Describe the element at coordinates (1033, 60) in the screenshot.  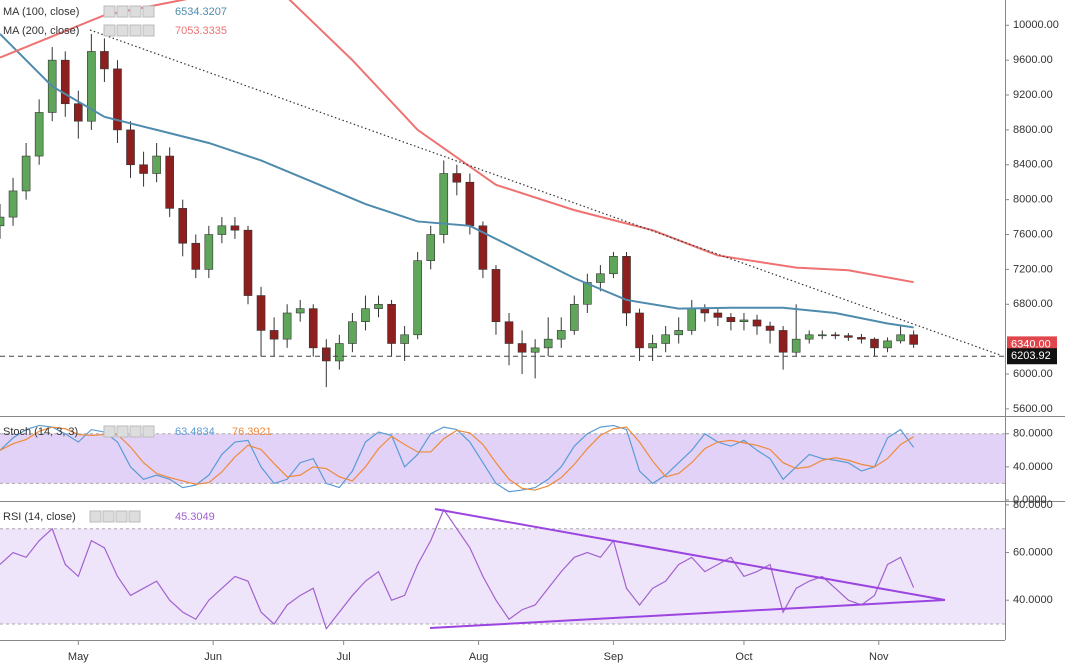
I see `y-tick-label: 9600.00` at that location.